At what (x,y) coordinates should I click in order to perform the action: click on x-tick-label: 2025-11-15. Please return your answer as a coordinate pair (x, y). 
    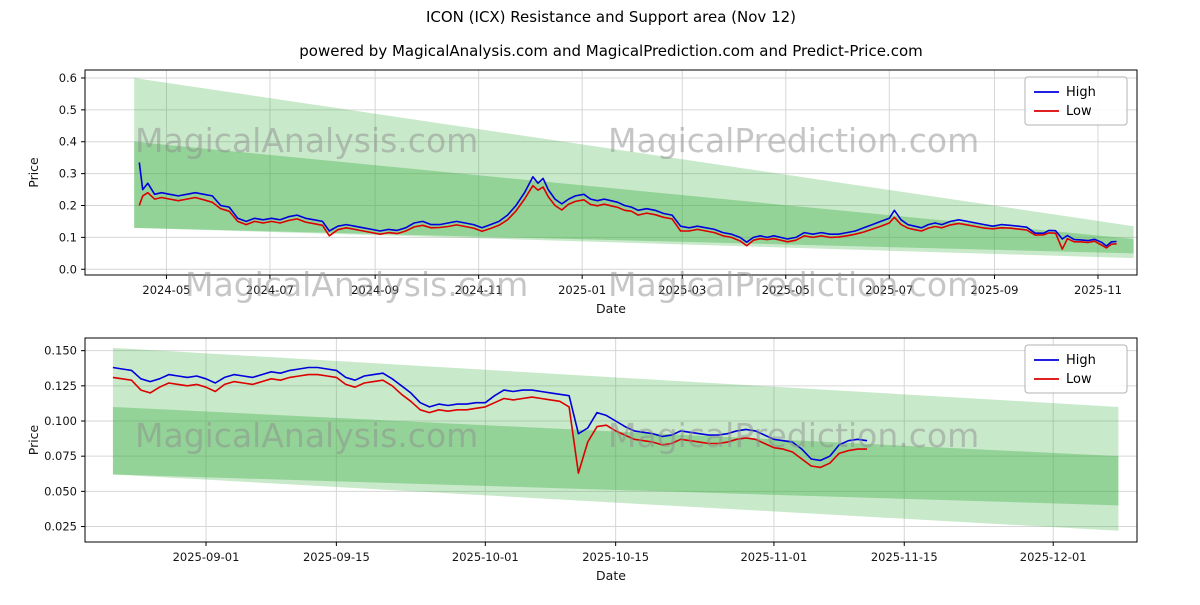
    Looking at the image, I should click on (904, 557).